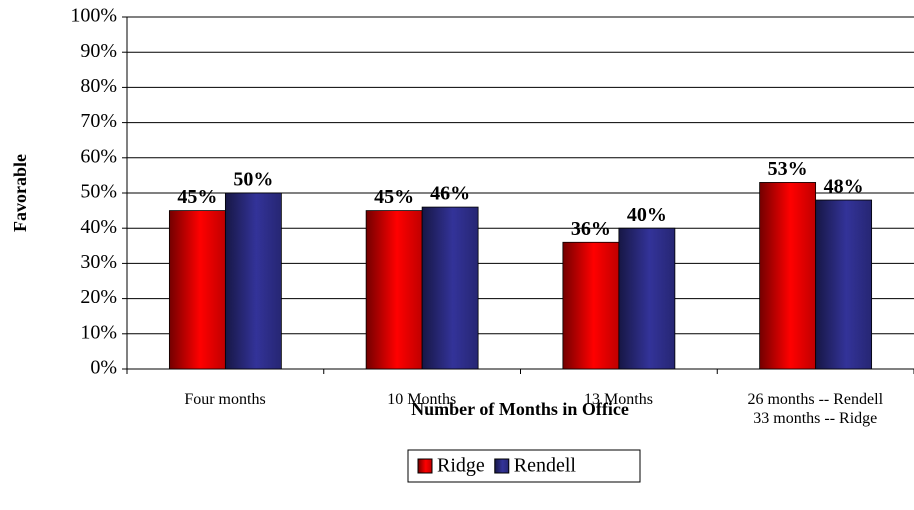 The width and height of the screenshot is (914, 510). What do you see at coordinates (461, 466) in the screenshot?
I see `legend-label: Ridge` at bounding box center [461, 466].